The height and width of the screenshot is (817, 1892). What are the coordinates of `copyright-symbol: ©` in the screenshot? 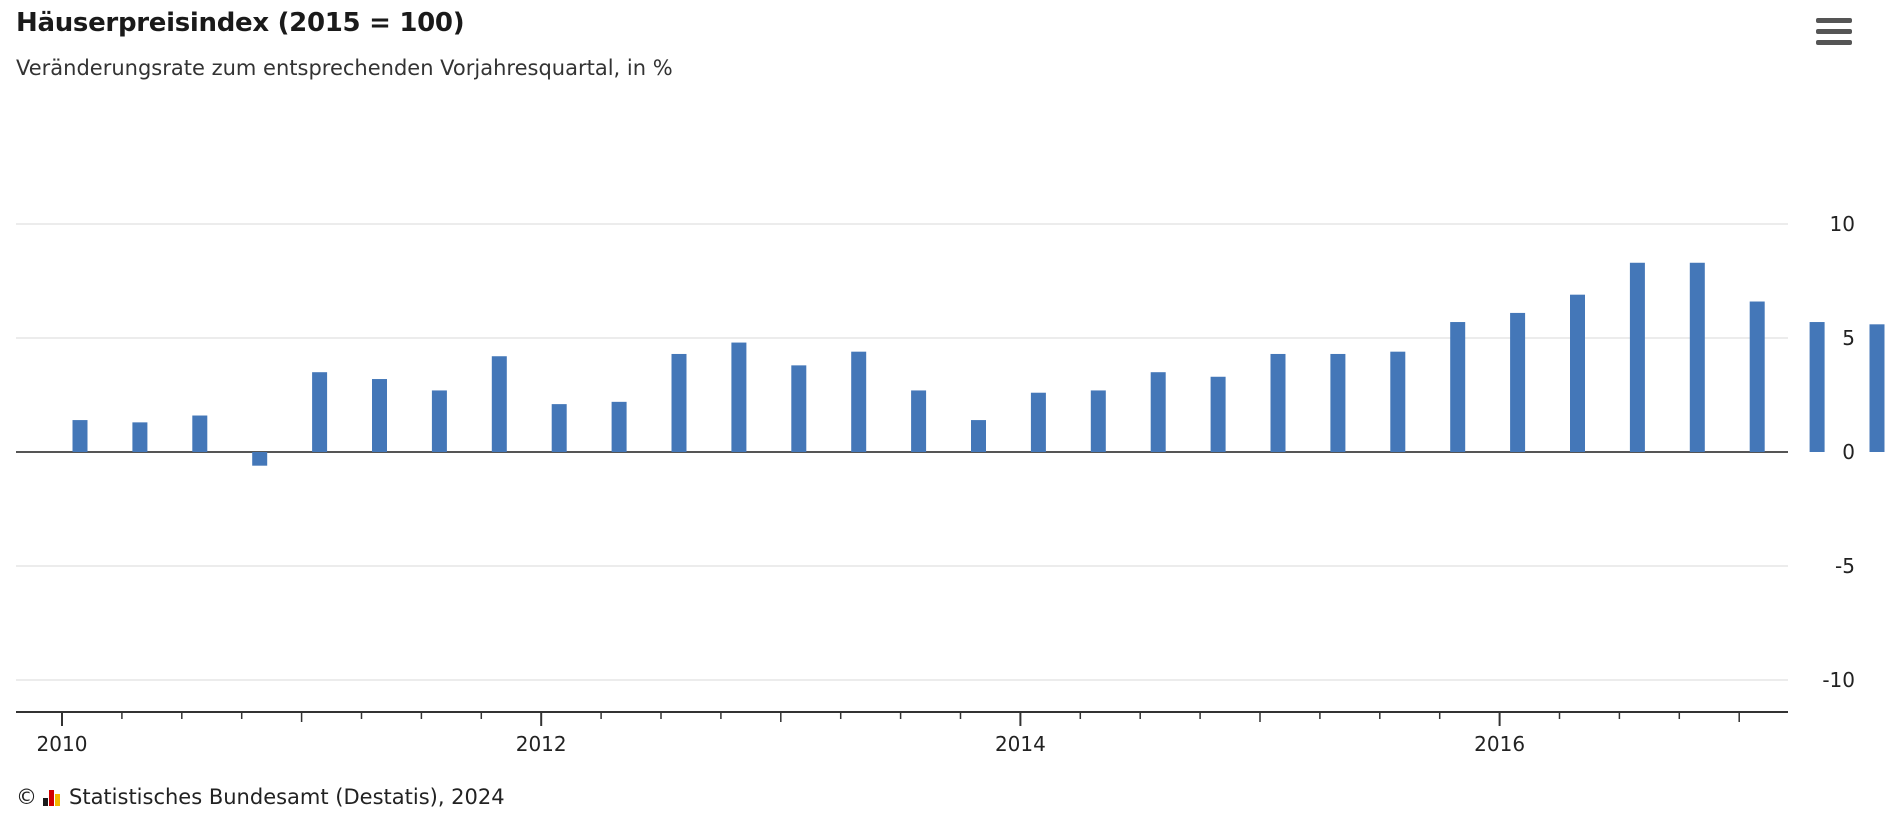 It's located at (26, 797).